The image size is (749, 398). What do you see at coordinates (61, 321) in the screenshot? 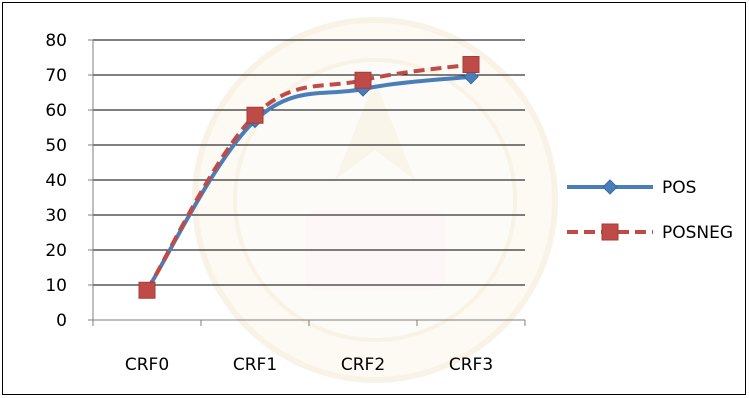
I see `y-tick-label: 0` at bounding box center [61, 321].